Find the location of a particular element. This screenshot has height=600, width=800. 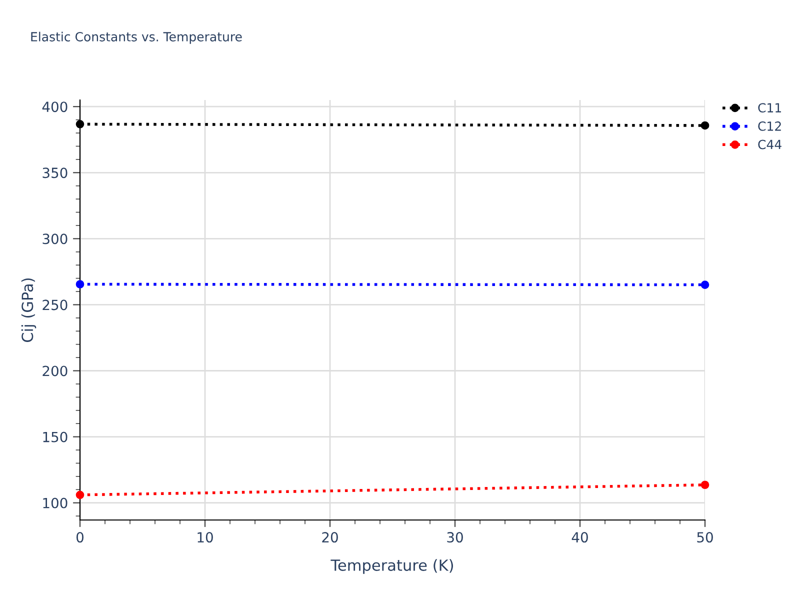

legend-label: C12 is located at coordinates (769, 126).